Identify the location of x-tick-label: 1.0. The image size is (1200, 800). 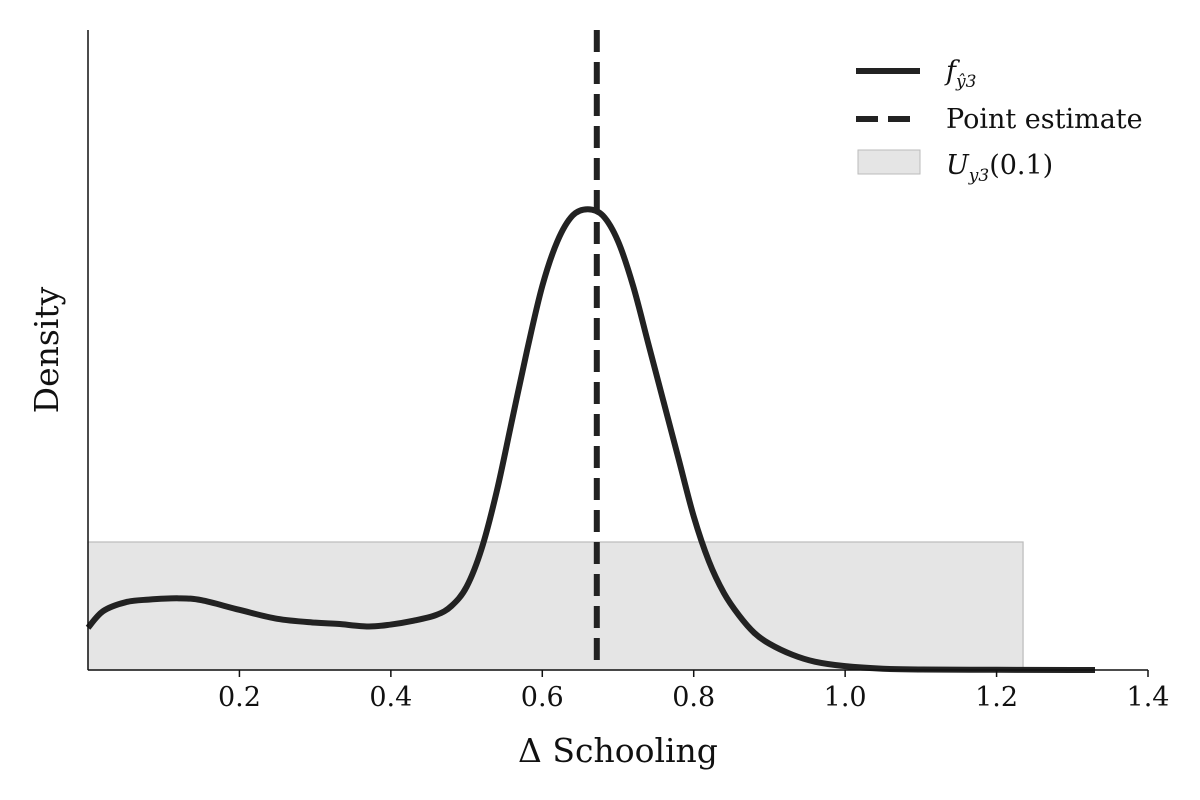
(845, 697).